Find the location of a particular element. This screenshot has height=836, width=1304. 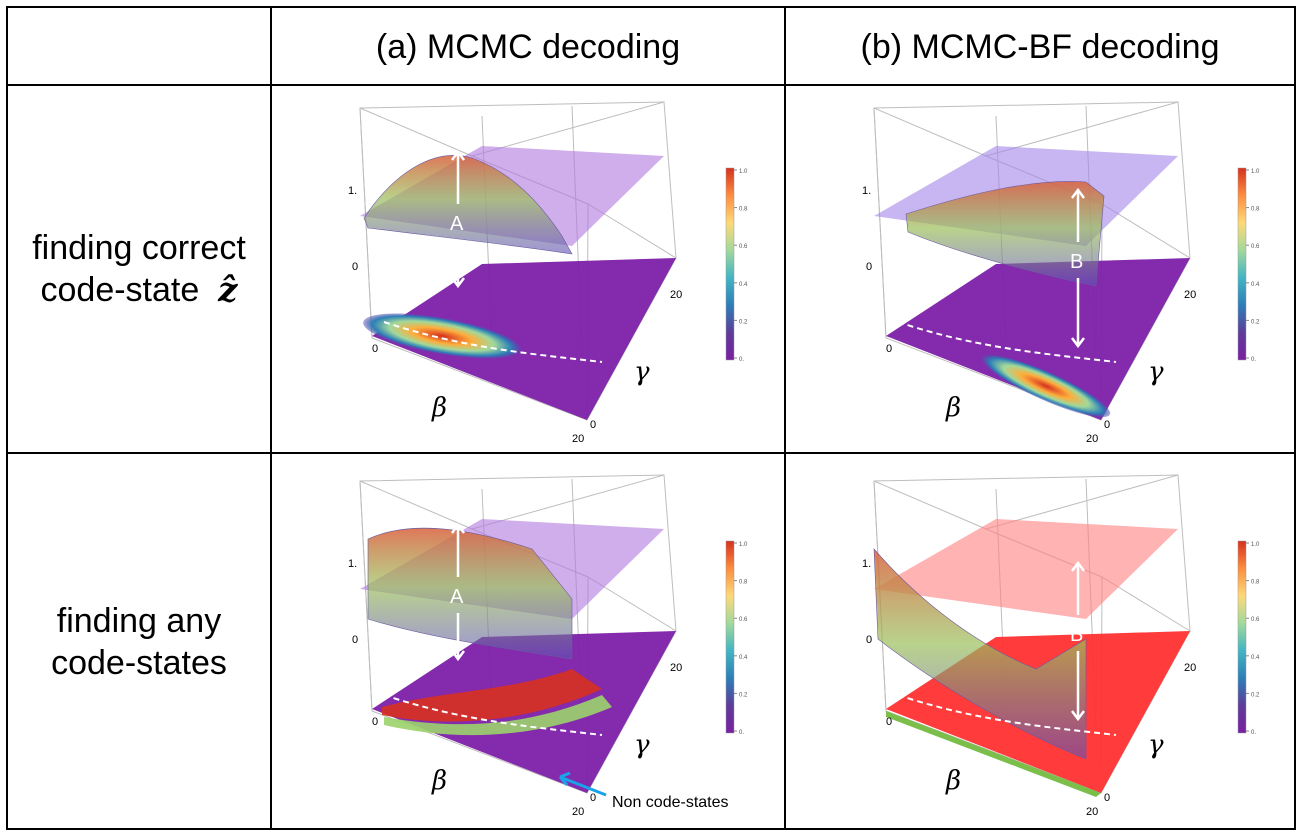

row-label-line1: finding correct is located at coordinates (139, 248).